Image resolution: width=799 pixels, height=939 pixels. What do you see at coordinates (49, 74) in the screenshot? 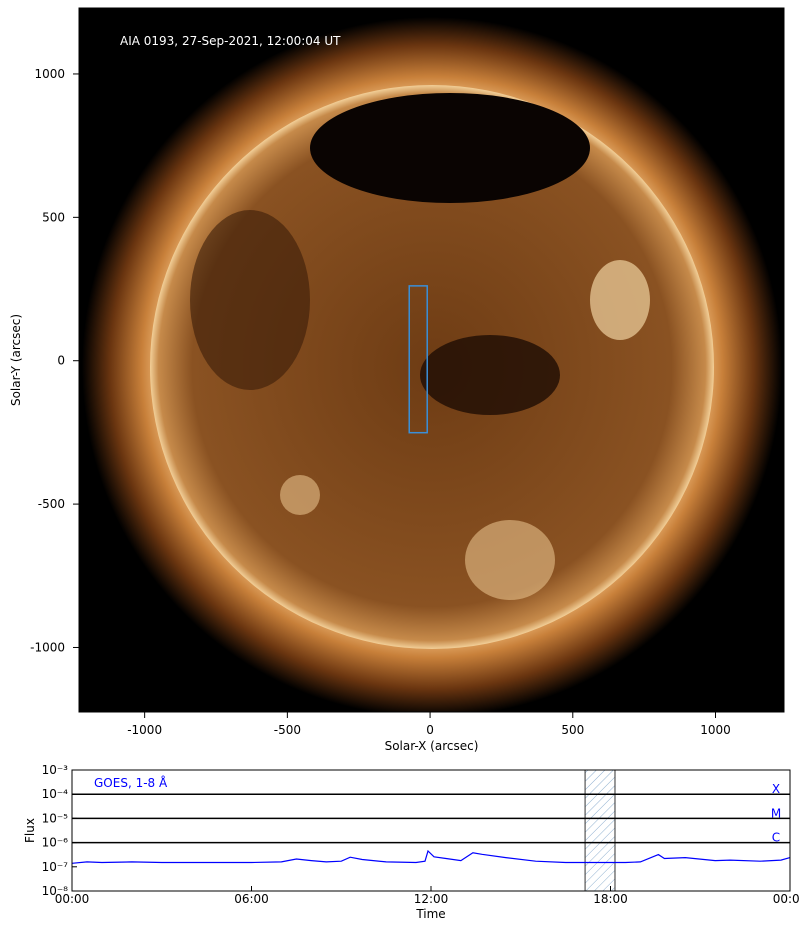
I see `y-tick-label: 1000` at bounding box center [49, 74].